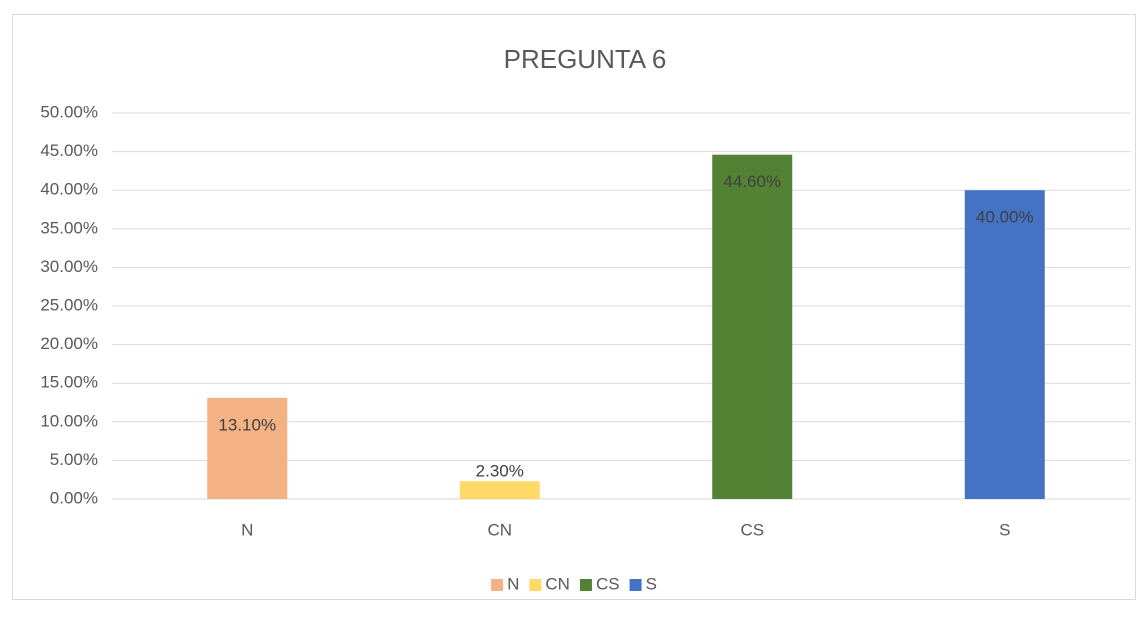  I want to click on data-label: 44.60%, so click(752, 181).